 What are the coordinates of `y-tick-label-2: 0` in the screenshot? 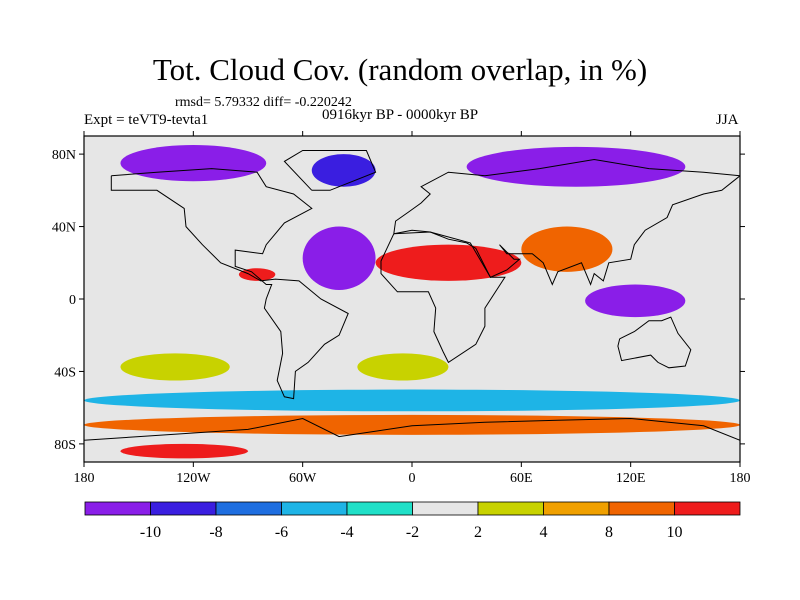 It's located at (72, 300).